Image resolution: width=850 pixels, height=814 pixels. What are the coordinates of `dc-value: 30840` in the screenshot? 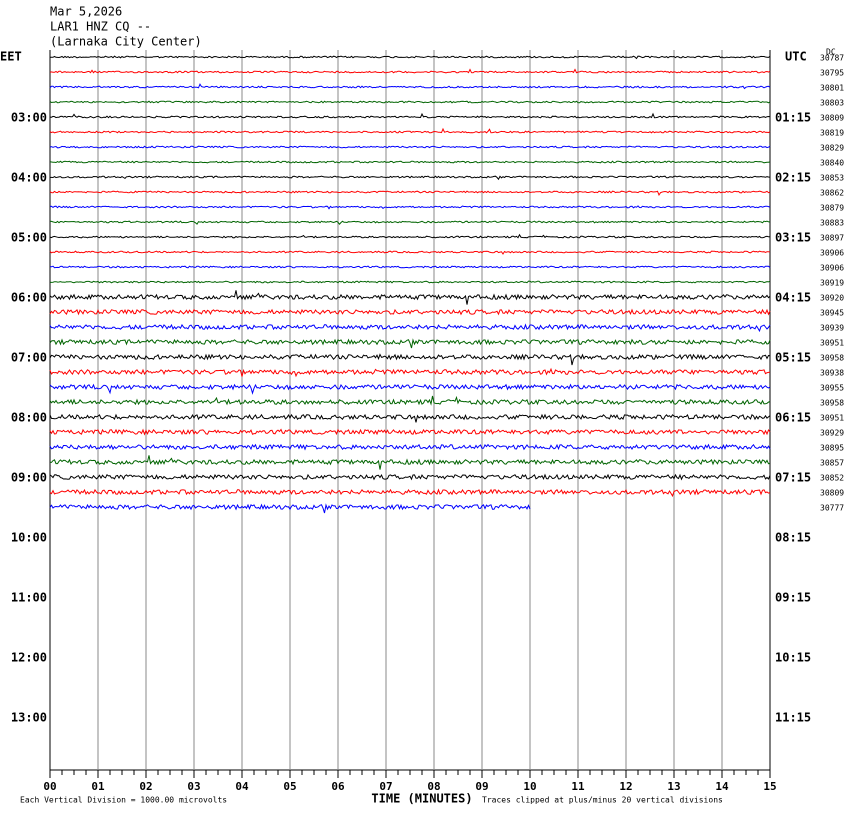 It's located at (832, 163).